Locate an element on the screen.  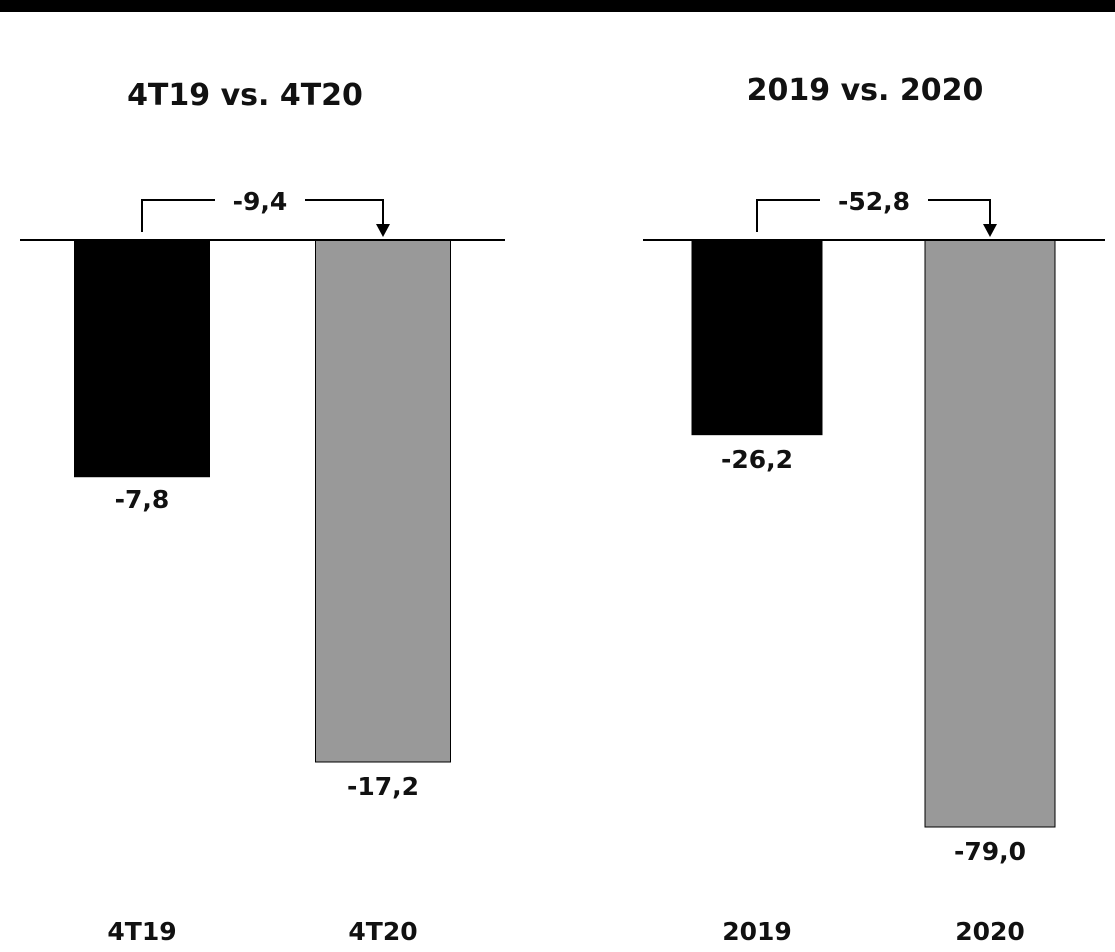
value-label: -79,0 is located at coordinates (990, 851).